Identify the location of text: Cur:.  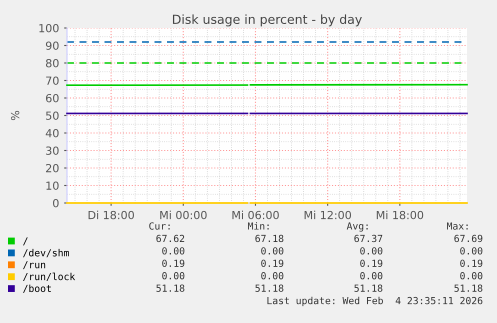
(159, 226).